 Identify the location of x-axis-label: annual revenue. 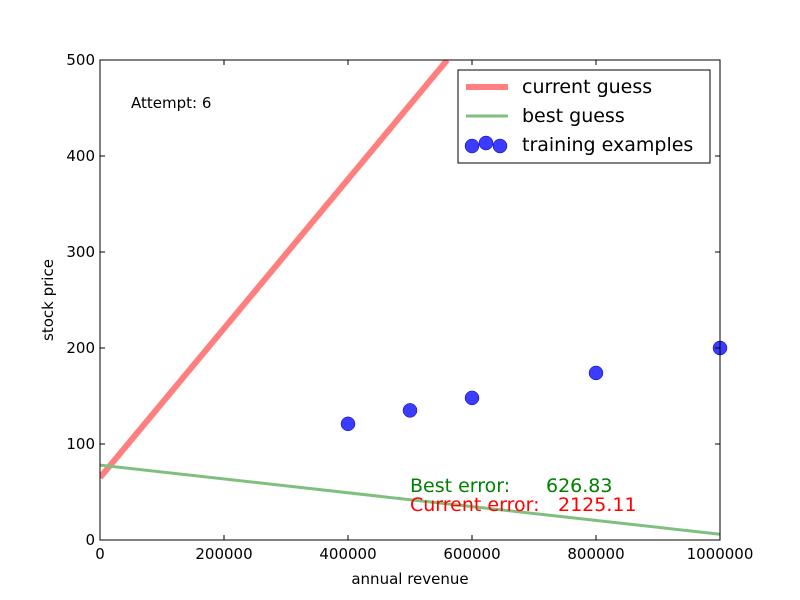
(409, 579).